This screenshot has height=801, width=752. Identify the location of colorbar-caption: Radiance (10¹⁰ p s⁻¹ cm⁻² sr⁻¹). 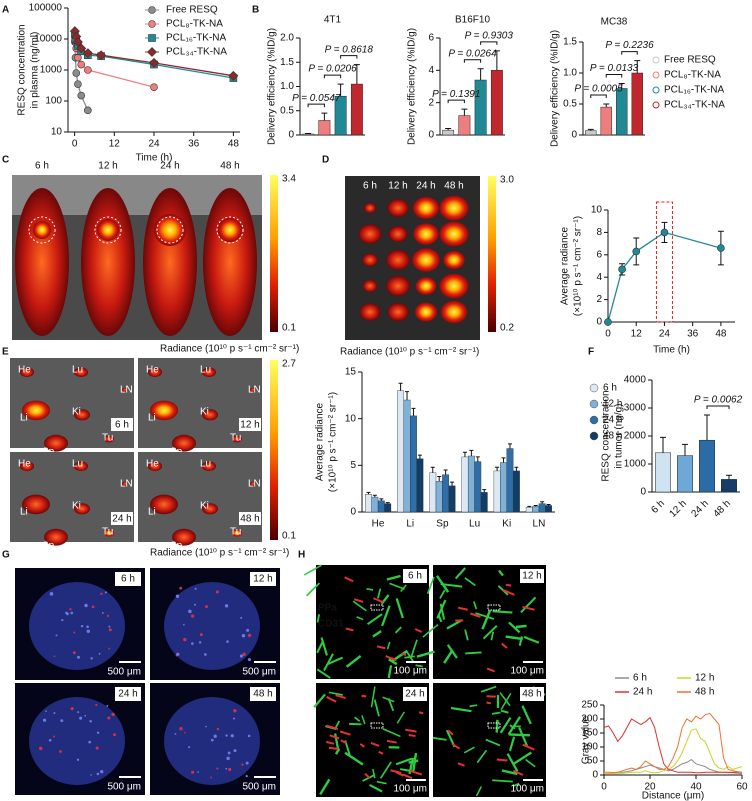
(409, 352).